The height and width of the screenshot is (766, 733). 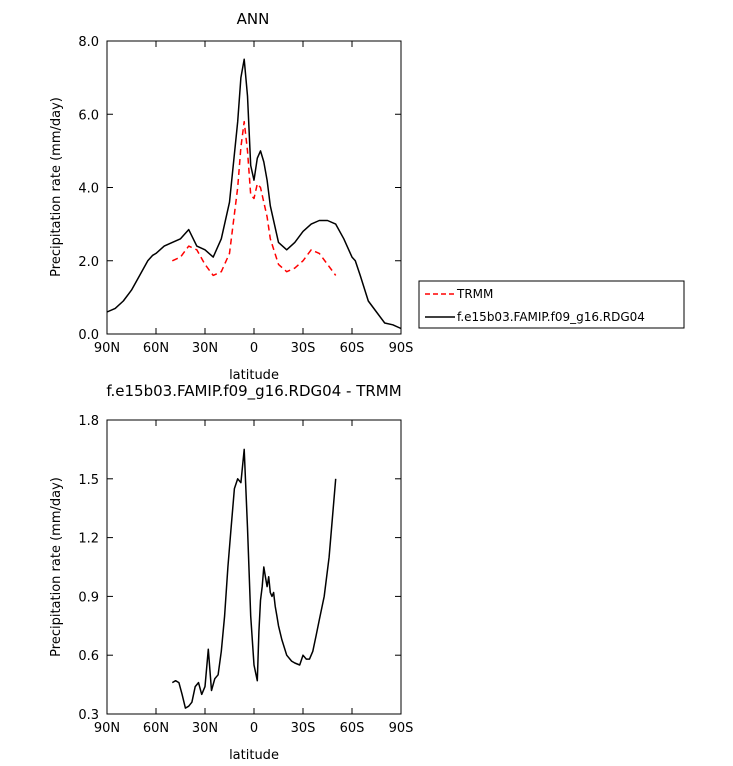 What do you see at coordinates (474, 294) in the screenshot?
I see `legend-label-trmm: TRMM` at bounding box center [474, 294].